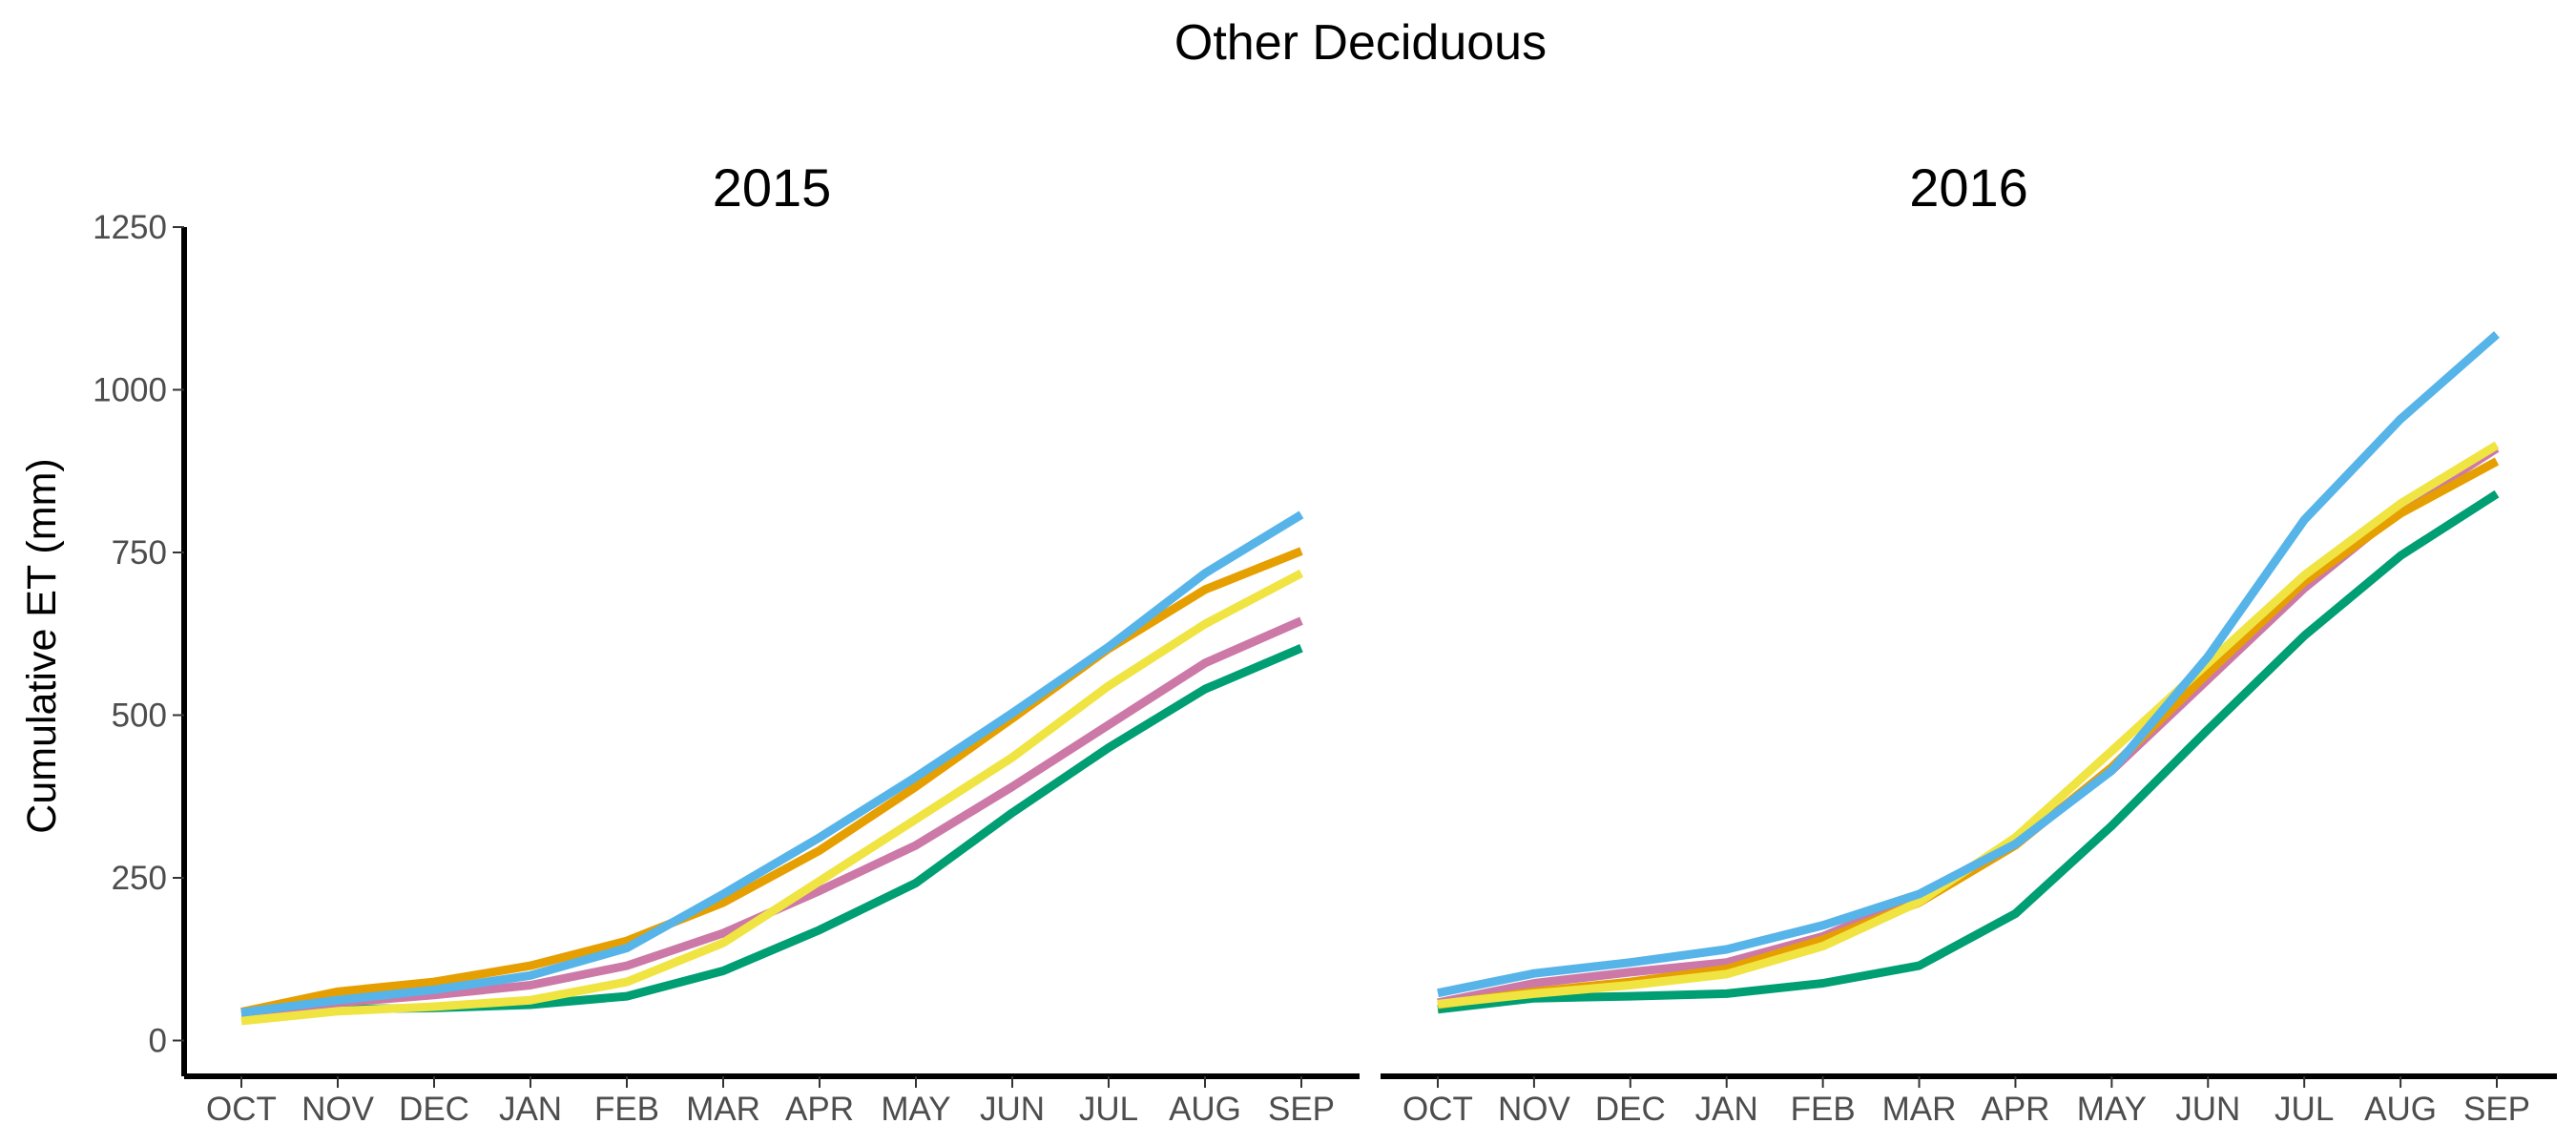  I want to click on y-tick-label: 500, so click(139, 715).